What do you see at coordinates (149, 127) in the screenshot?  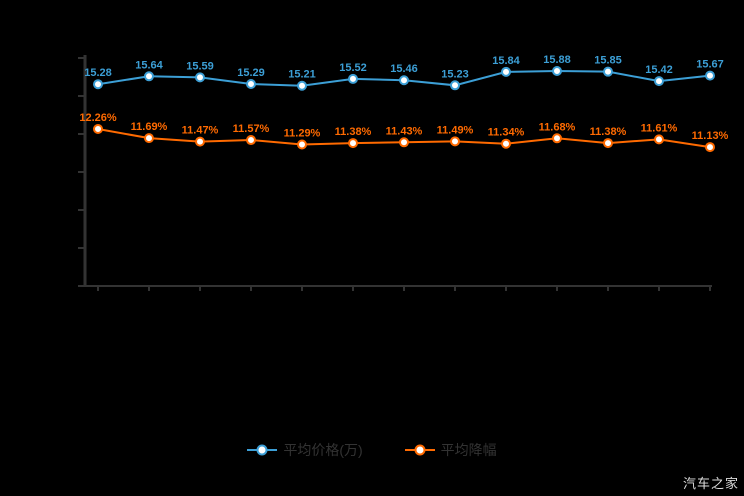 I see `svg-text: 11.69%` at bounding box center [149, 127].